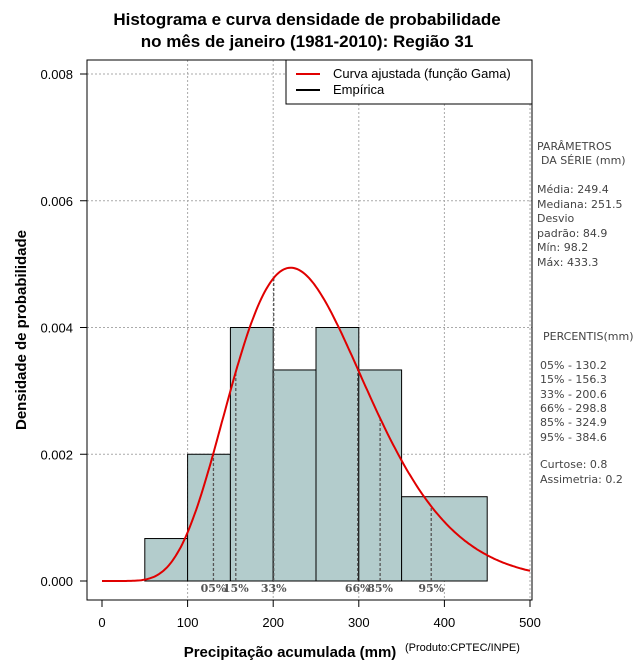  Describe the element at coordinates (573, 379) in the screenshot. I see `percentil-line: 15% - 156.3` at that location.